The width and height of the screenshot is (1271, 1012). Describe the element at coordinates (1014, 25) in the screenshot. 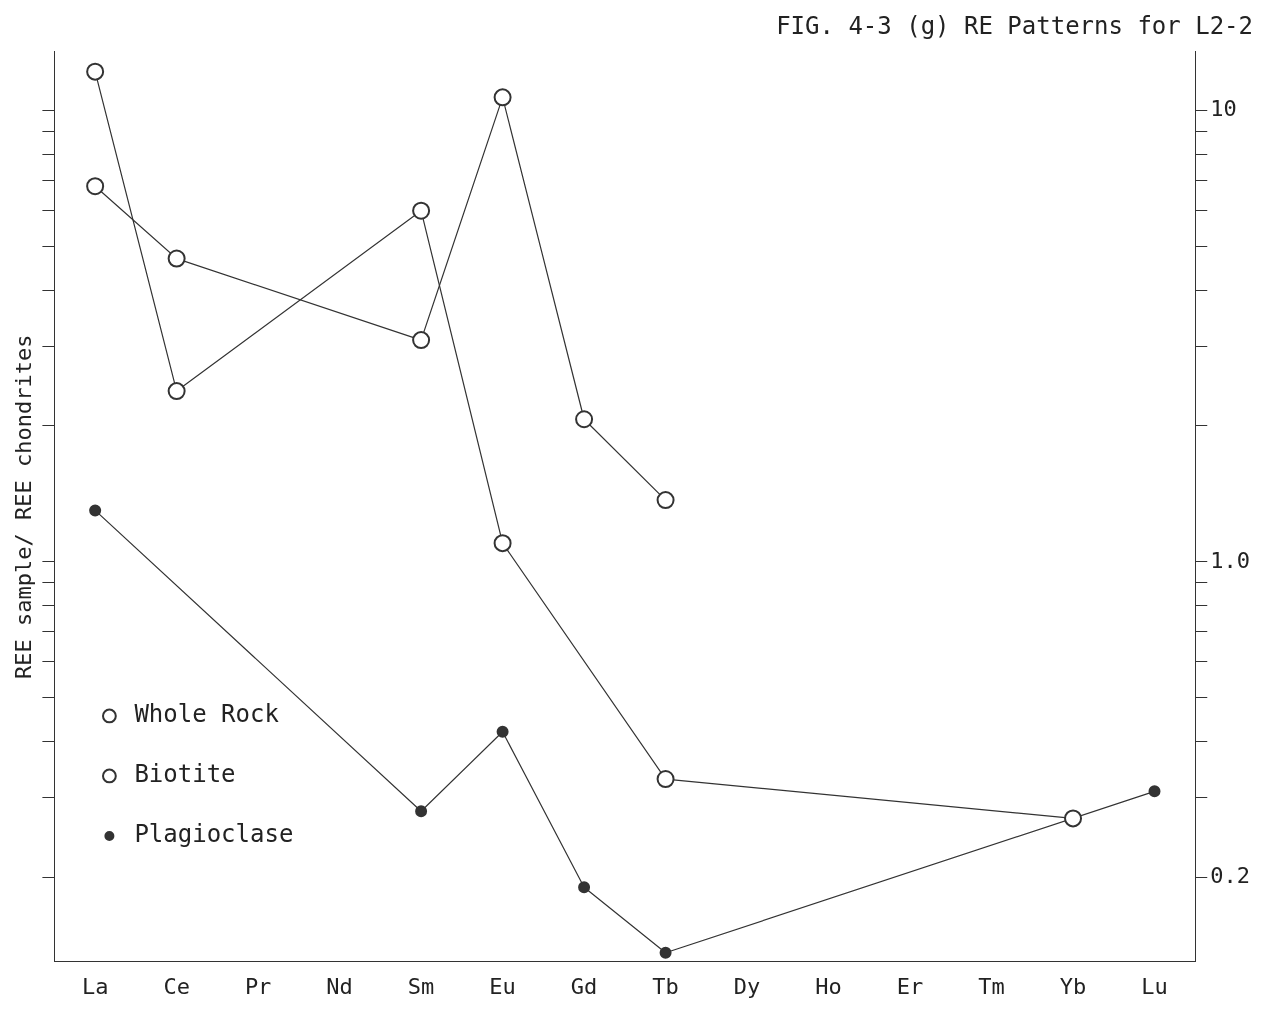

I see `chart-title: FIG. 4-3 (g) RE Patterns for L2-2` at that location.